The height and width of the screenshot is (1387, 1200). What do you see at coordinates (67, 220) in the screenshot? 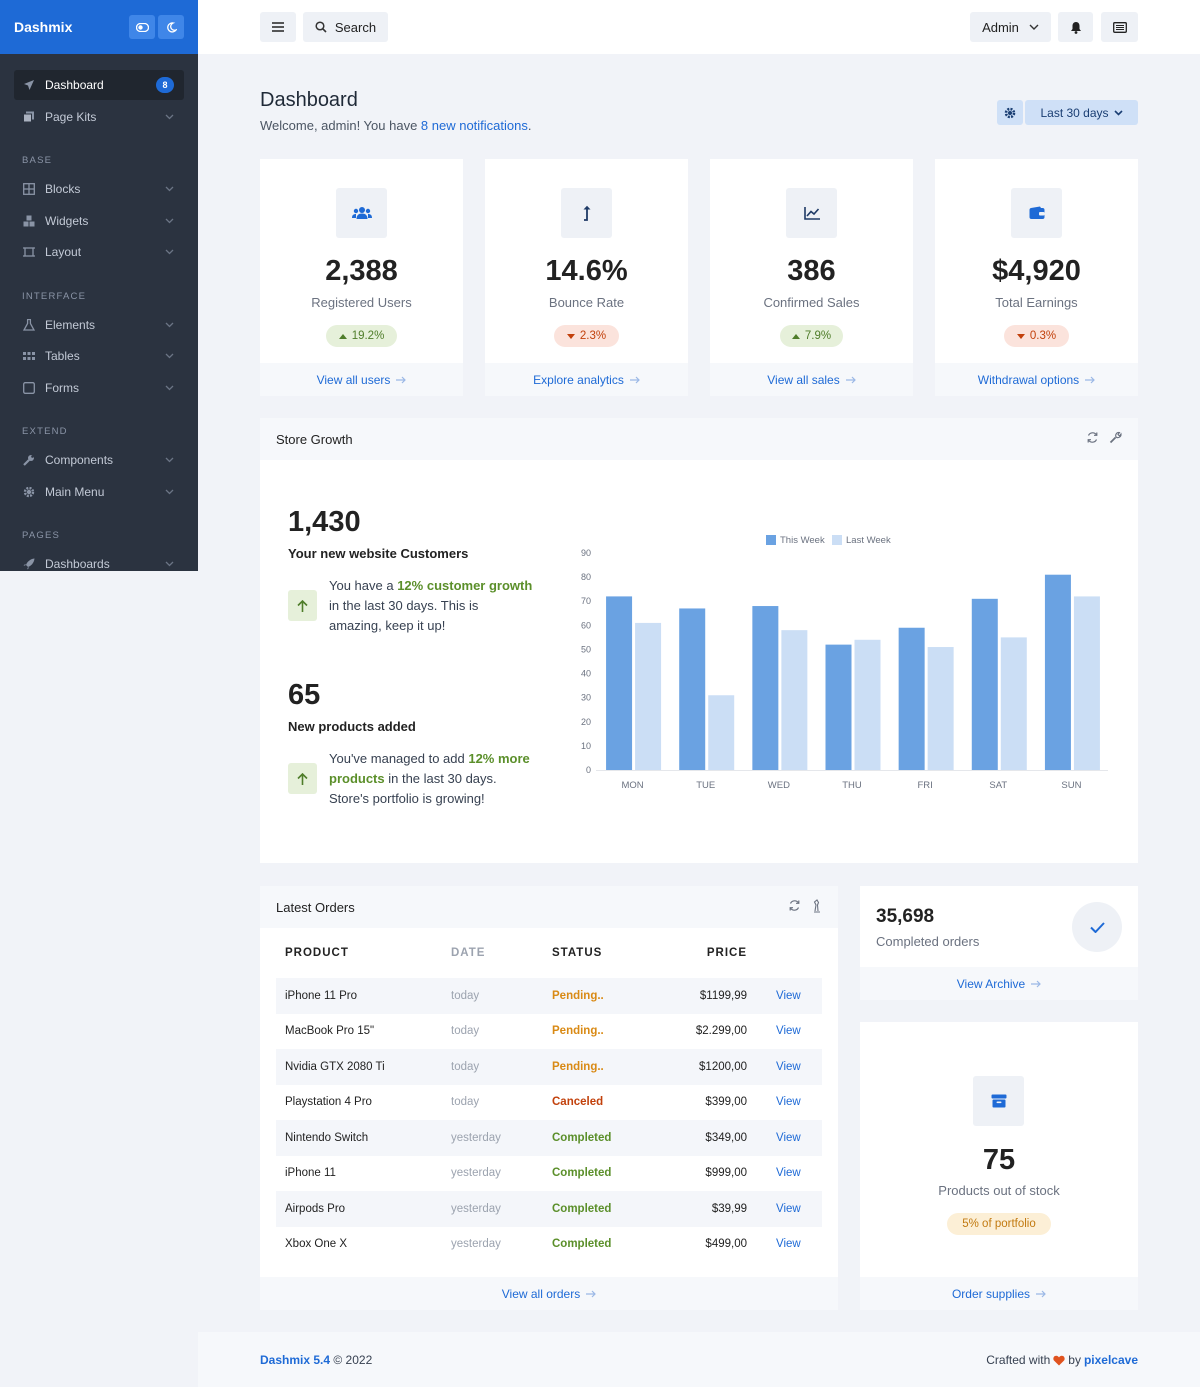
I see `sidebar-item-label: Widgets` at bounding box center [67, 220].